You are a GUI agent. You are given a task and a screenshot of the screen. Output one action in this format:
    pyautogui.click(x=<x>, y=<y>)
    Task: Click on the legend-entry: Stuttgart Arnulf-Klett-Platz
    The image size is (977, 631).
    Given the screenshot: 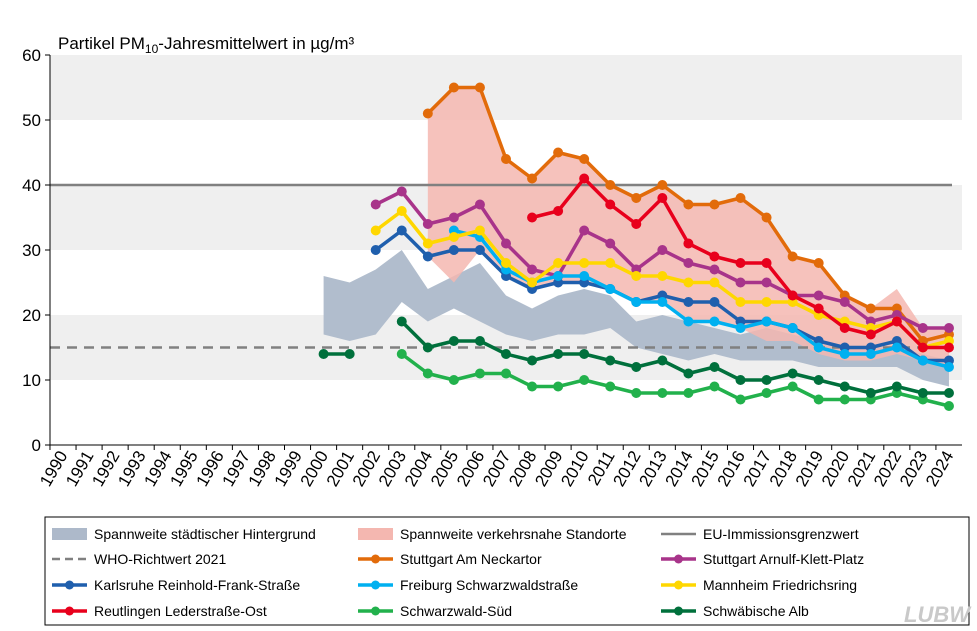 What is the action you would take?
    pyautogui.click(x=762, y=559)
    